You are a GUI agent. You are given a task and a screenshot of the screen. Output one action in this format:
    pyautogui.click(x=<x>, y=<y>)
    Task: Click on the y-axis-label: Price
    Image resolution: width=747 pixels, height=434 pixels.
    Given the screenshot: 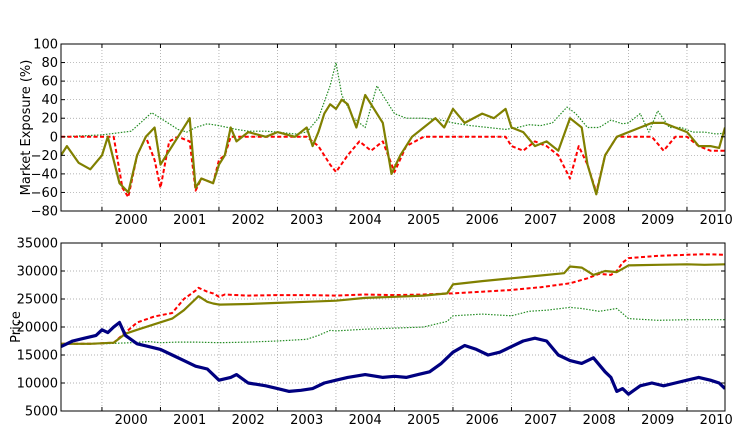 What is the action you would take?
    pyautogui.click(x=16, y=327)
    